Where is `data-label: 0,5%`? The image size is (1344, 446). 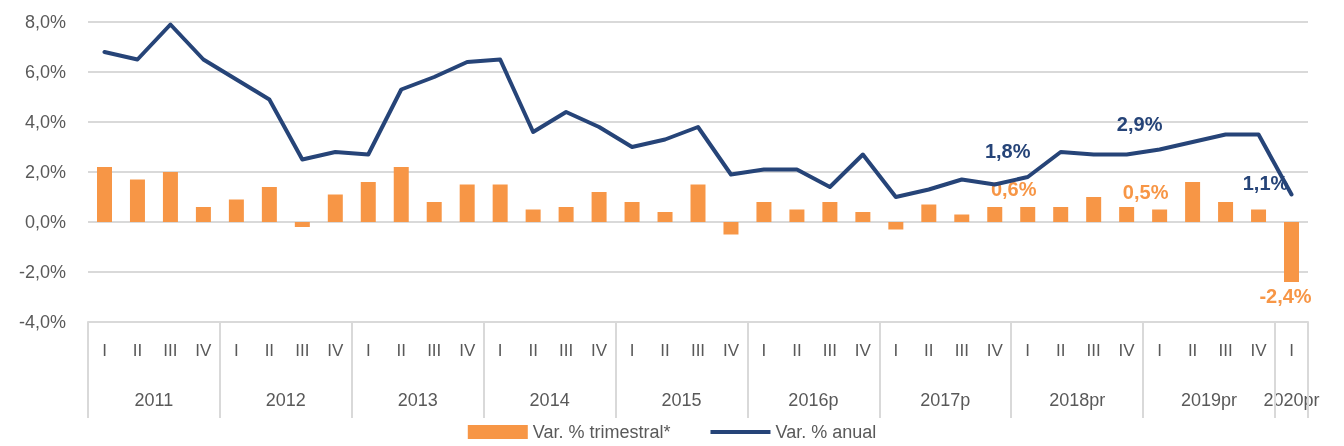 data-label: 0,5% is located at coordinates (1145, 191).